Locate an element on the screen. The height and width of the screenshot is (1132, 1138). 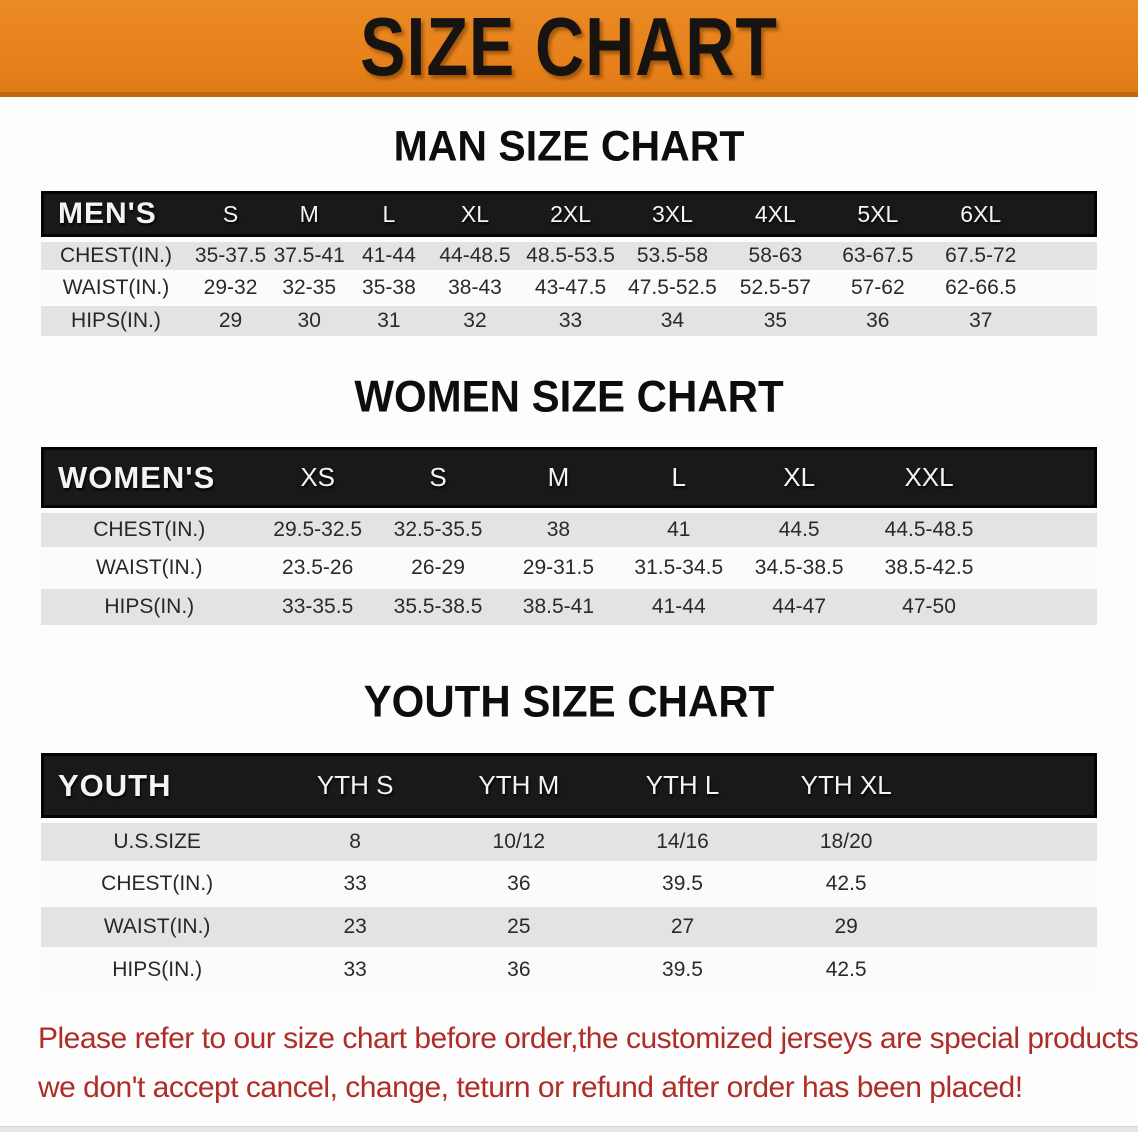
size-column-header: YTH S is located at coordinates (355, 785).